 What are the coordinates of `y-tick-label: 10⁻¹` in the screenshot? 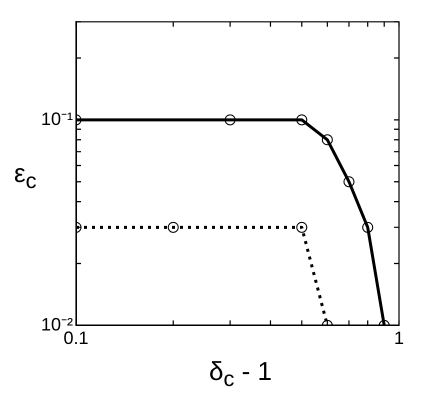 It's located at (57, 118).